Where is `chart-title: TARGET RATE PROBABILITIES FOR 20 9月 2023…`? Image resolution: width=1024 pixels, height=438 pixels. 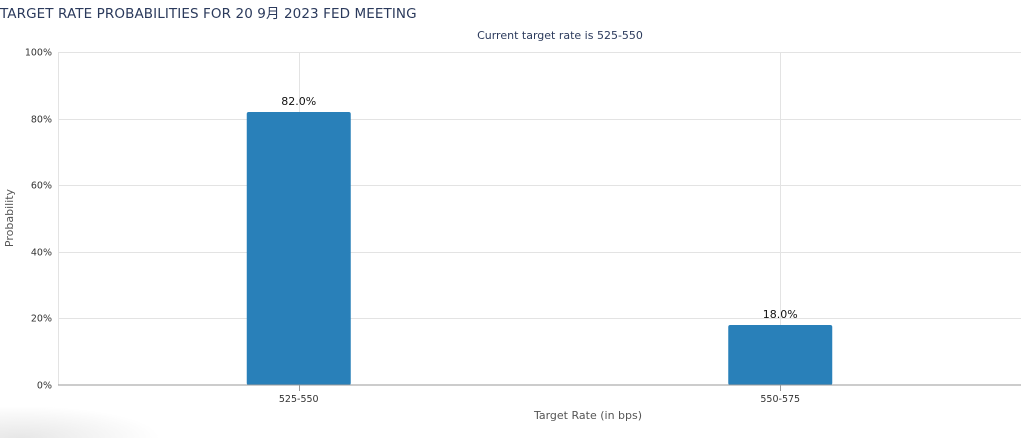 chart-title: TARGET RATE PROBABILITIES FOR 20 9月 2023… is located at coordinates (208, 14).